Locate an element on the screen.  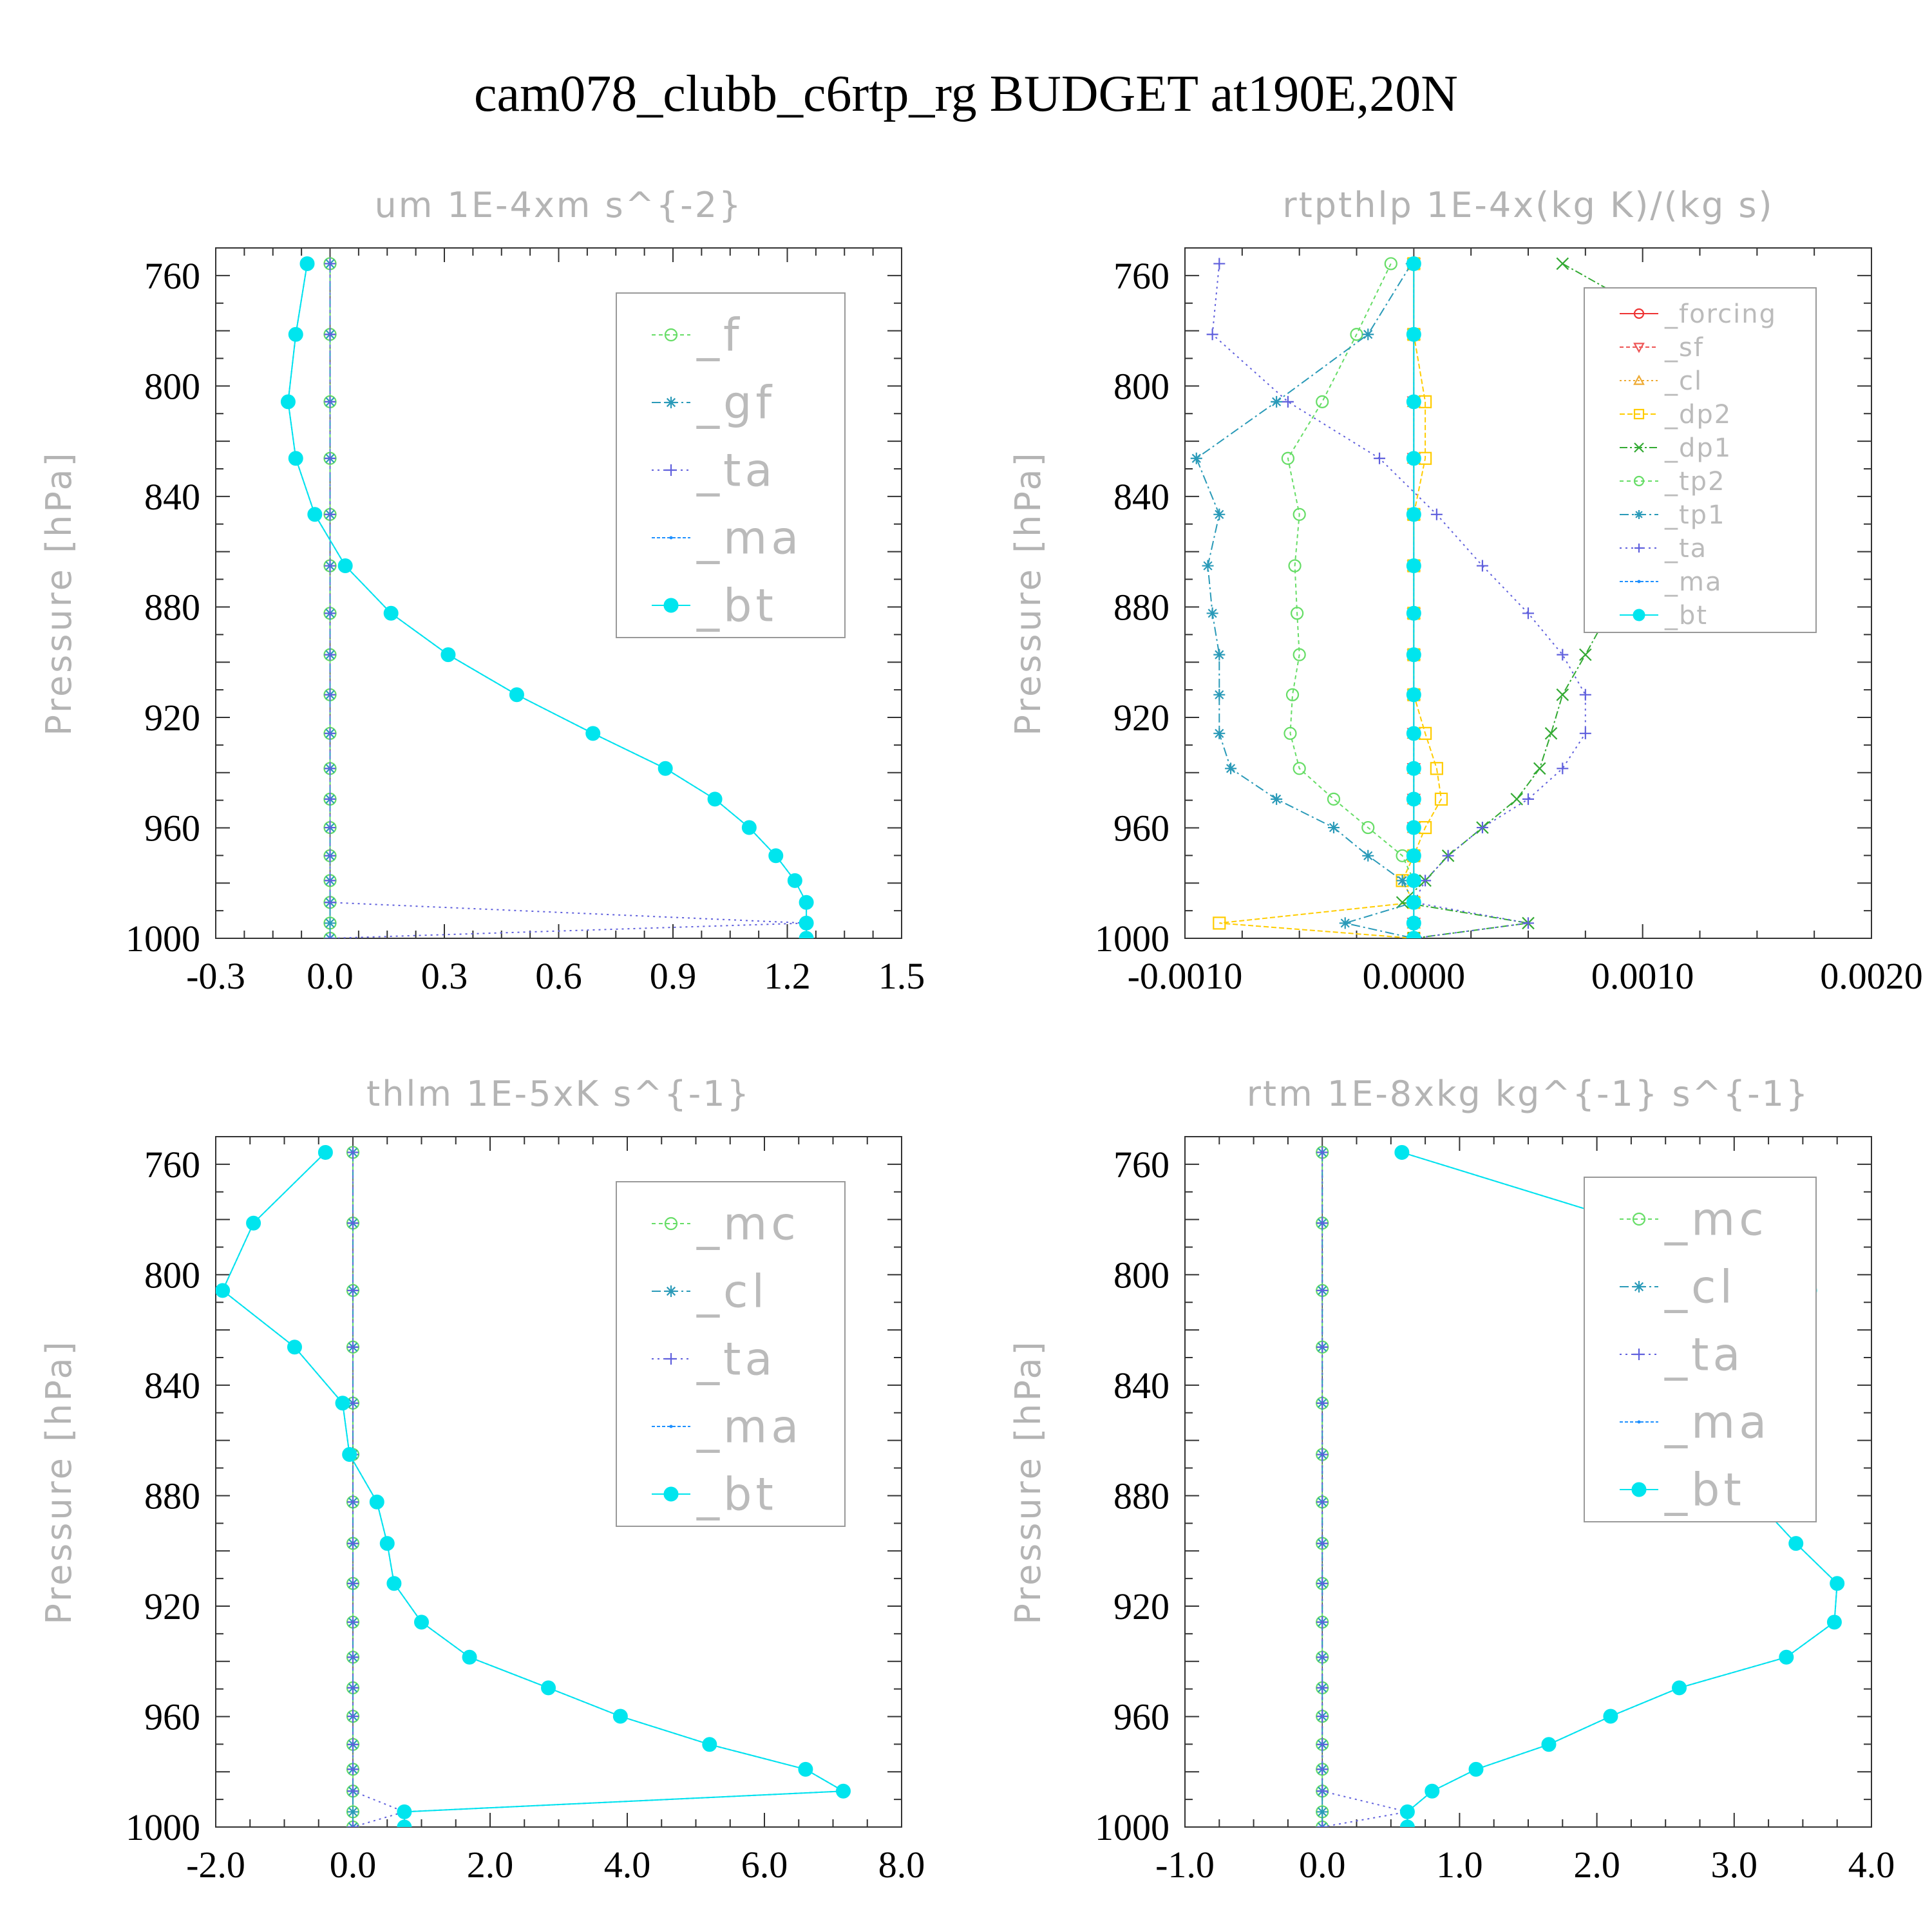
x-tick-label: 4.0 is located at coordinates (627, 1865).